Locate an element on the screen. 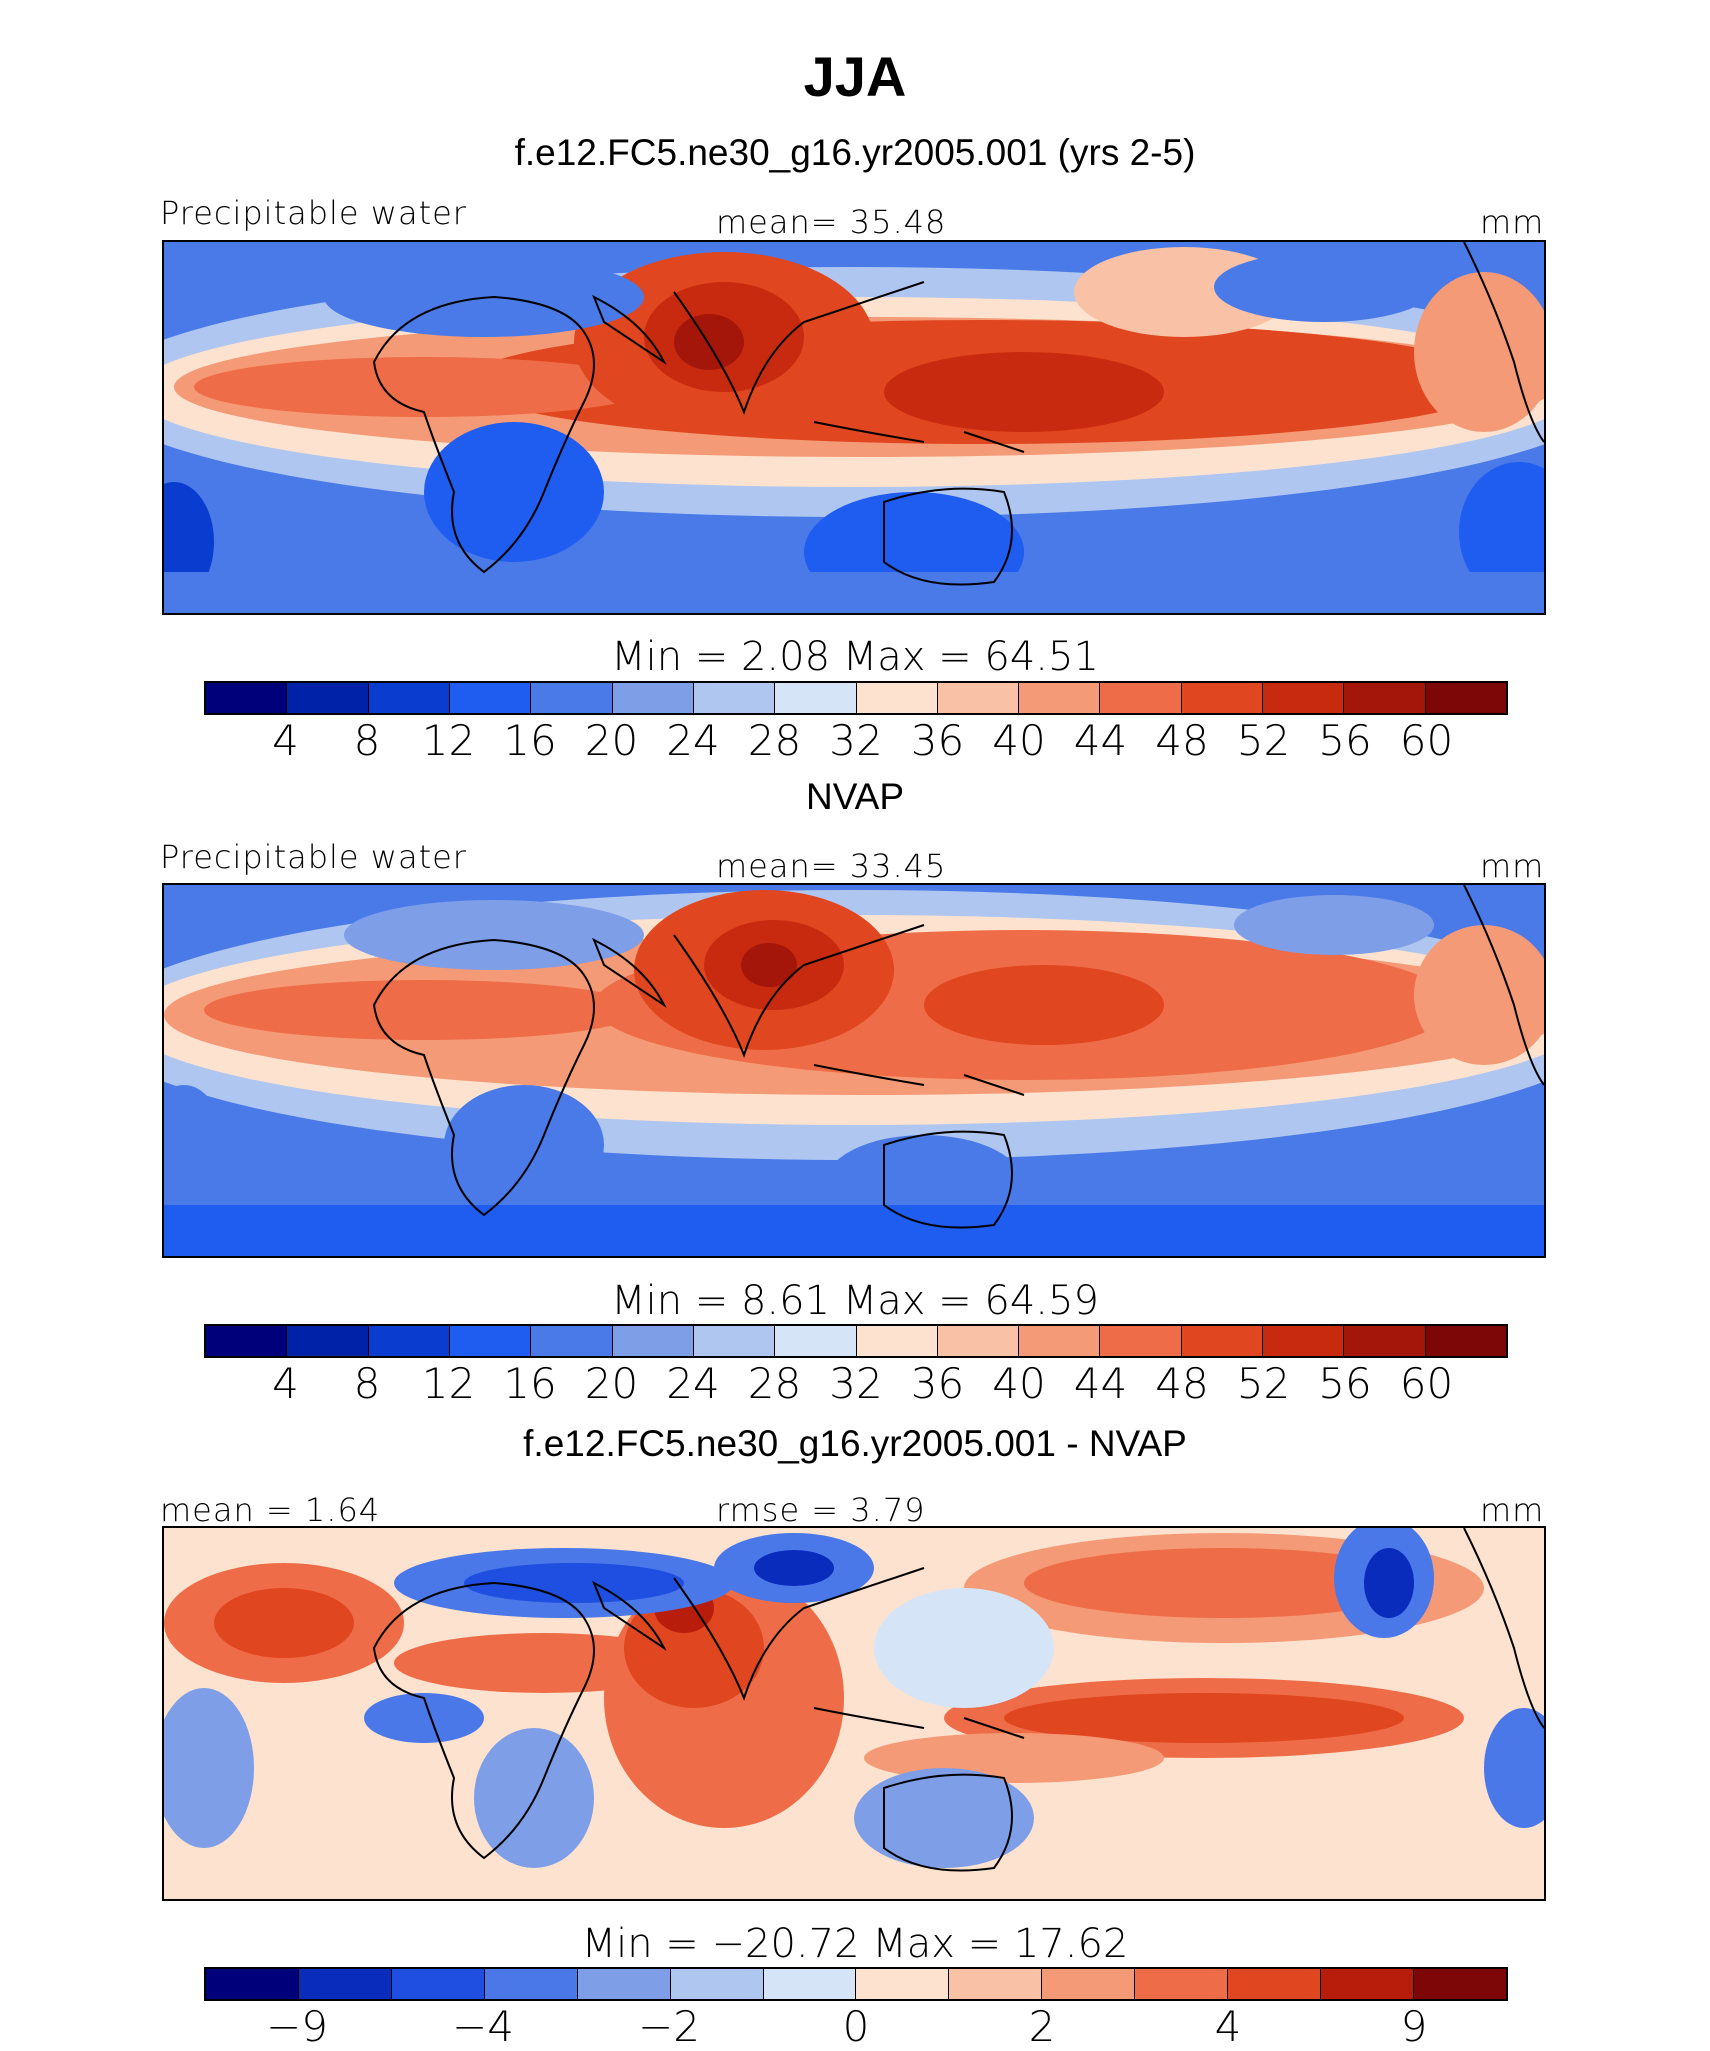 The image size is (1710, 2051). panel3-mean-label: mean = 1.64 is located at coordinates (270, 1510).